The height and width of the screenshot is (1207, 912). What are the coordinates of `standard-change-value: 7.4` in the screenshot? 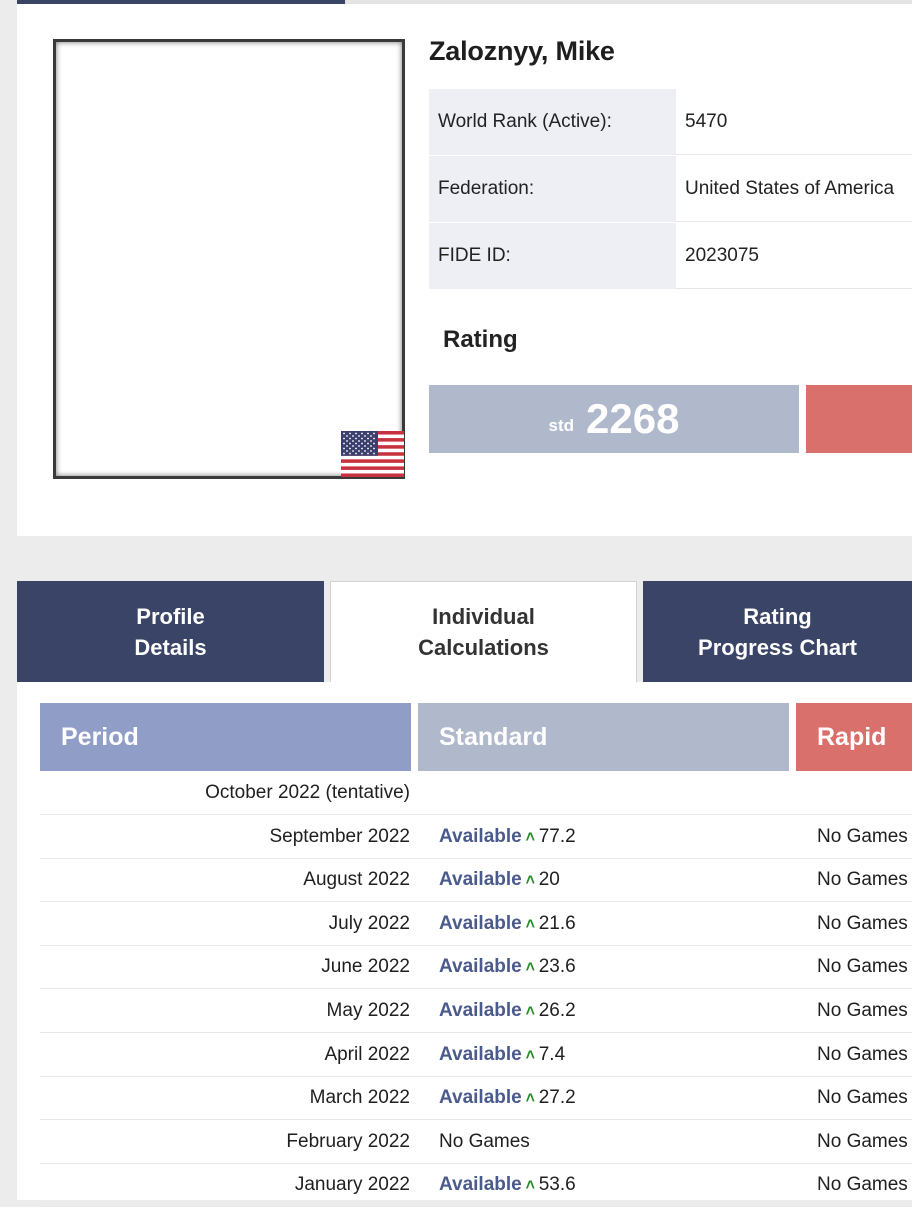 It's located at (552, 1054).